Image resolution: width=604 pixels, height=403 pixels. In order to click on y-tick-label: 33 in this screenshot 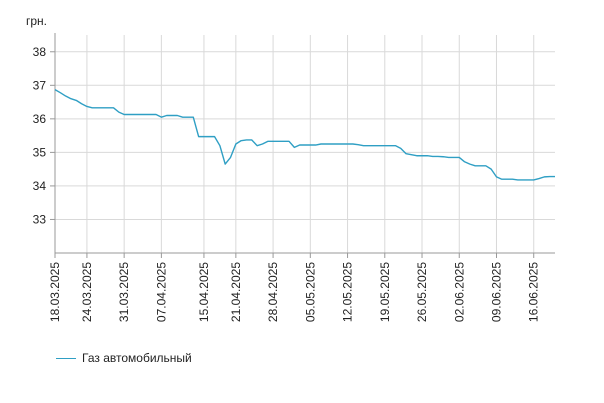, I will do `click(40, 219)`.